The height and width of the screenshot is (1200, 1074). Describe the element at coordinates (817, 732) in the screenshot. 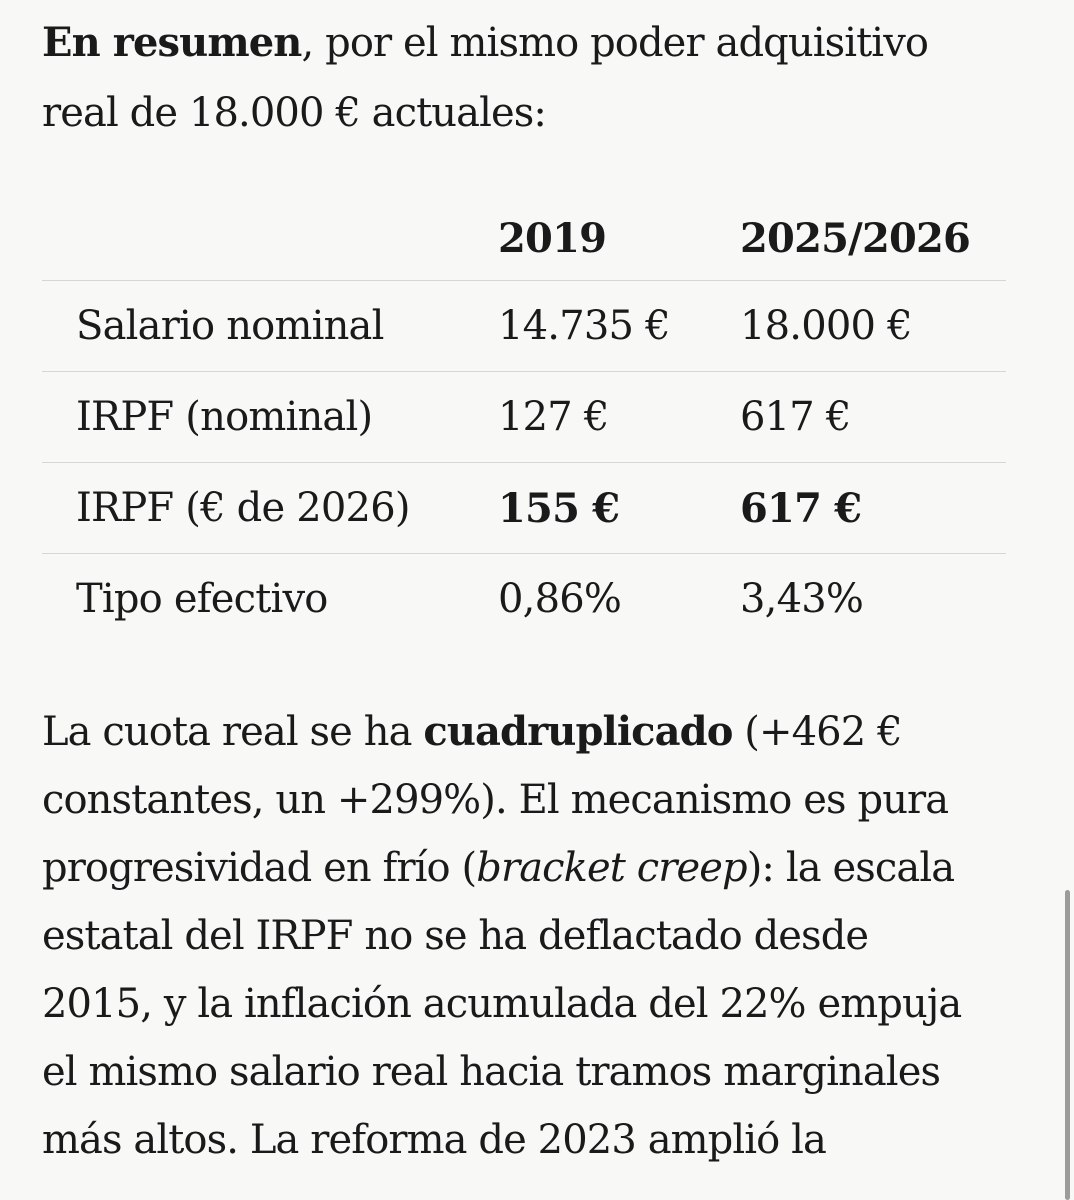

I see `body-line1-c: (+462 €` at that location.